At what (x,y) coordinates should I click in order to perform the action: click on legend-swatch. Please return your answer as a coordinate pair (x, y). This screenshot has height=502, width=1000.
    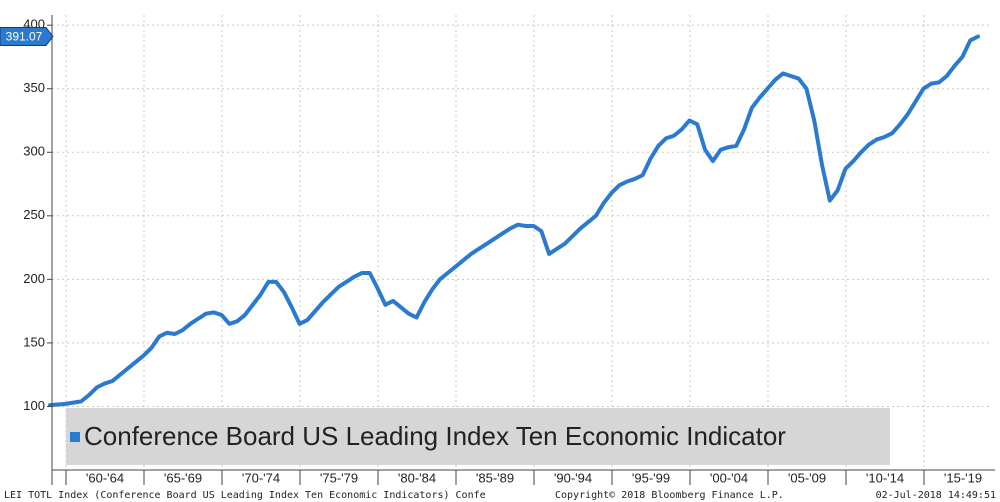
    Looking at the image, I should click on (75, 437).